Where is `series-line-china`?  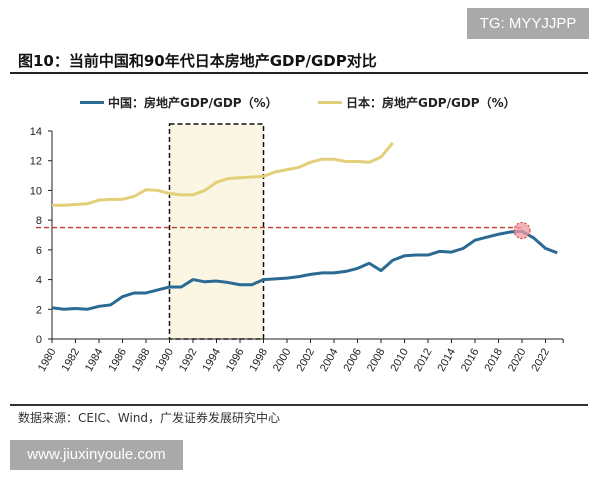 series-line-china is located at coordinates (304, 270).